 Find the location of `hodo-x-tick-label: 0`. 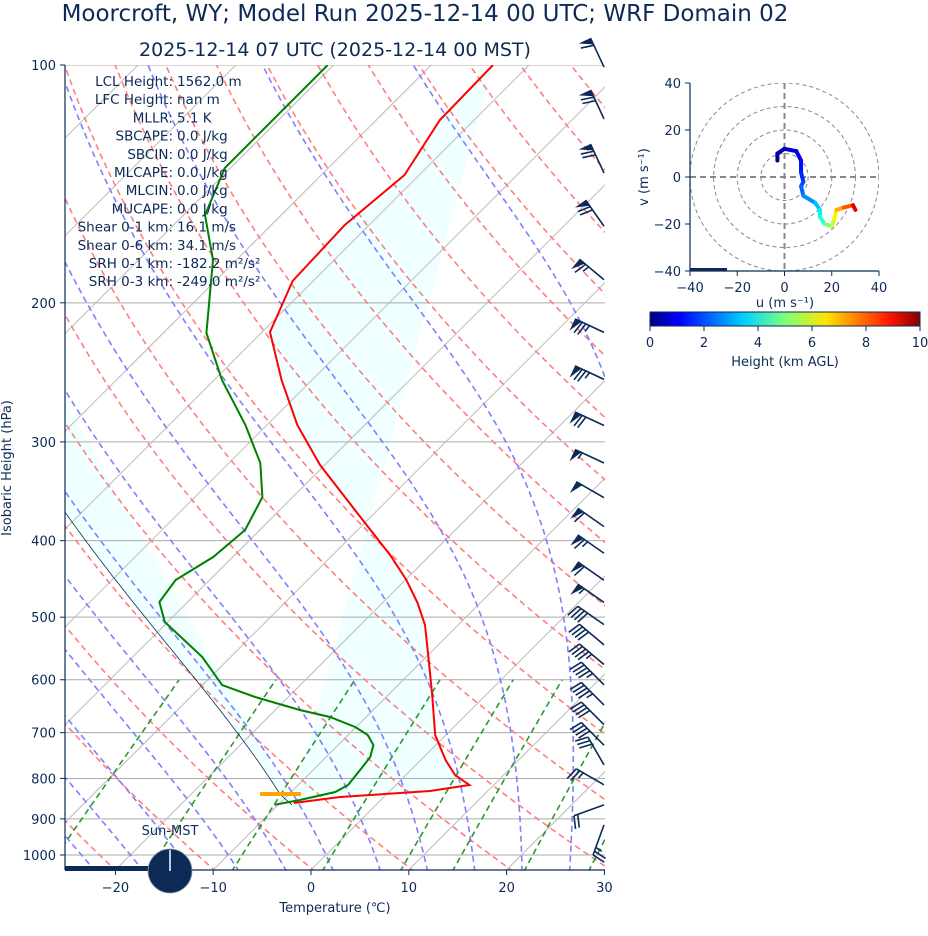

hodo-x-tick-label: 0 is located at coordinates (784, 288).